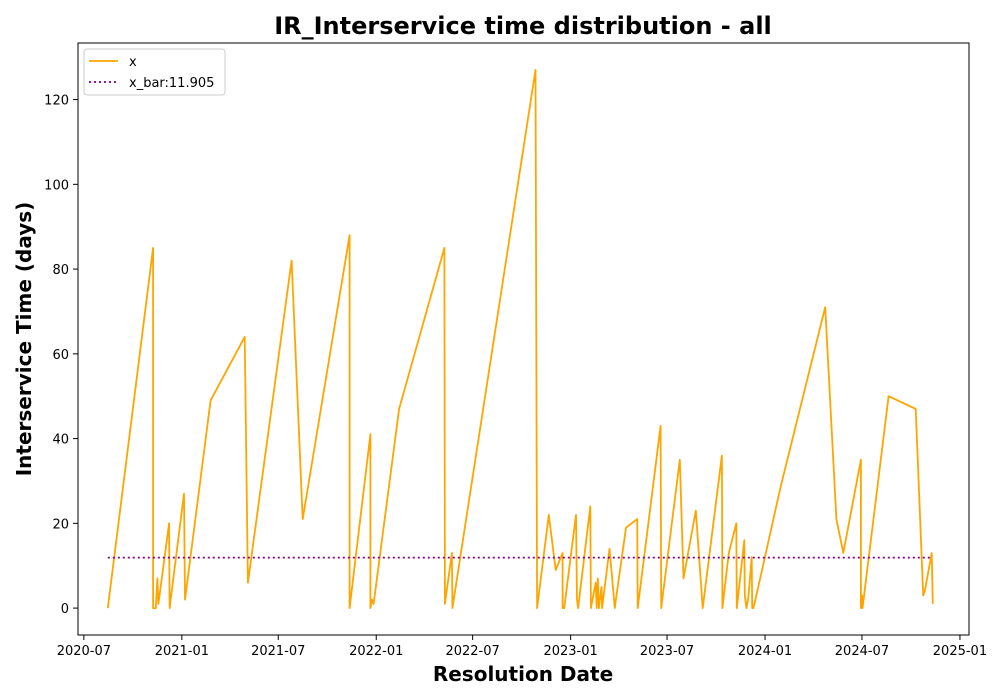 This screenshot has height=700, width=1000. I want to click on y-tick-label: 100, so click(56, 185).